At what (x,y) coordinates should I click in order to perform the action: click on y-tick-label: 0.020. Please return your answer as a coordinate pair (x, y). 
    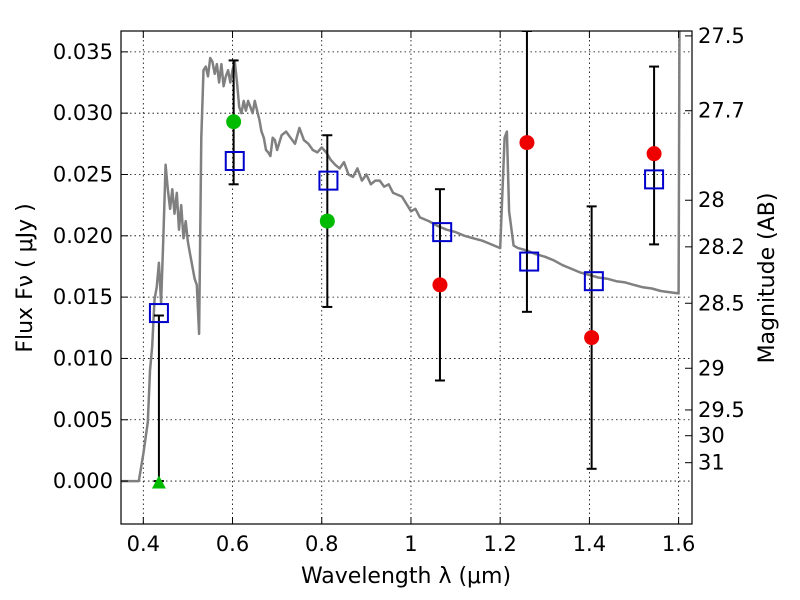
    Looking at the image, I should click on (83, 236).